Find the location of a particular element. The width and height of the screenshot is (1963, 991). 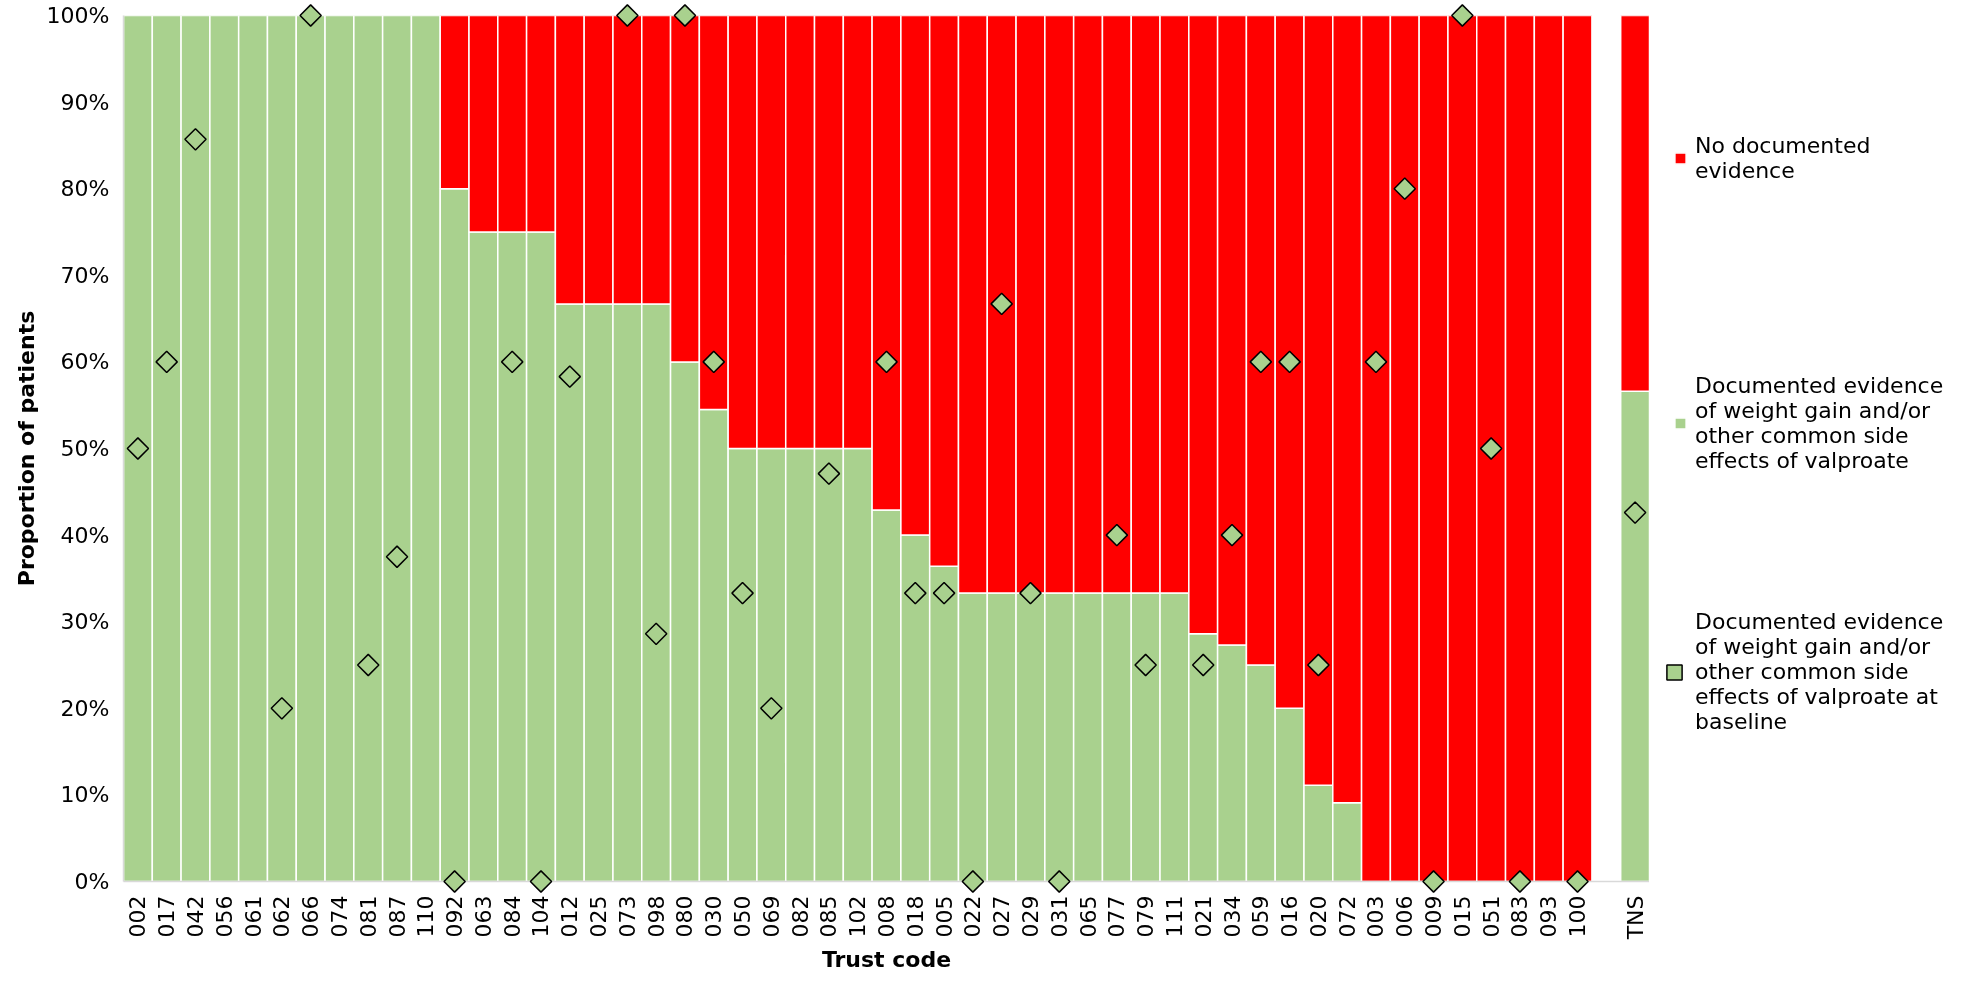

x-tick-label: 016 is located at coordinates (1290, 916).